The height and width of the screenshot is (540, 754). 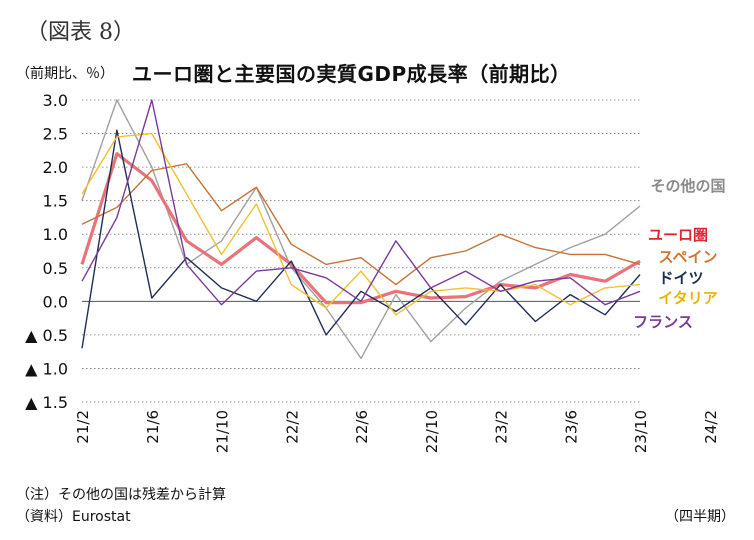 I want to click on y-tick-label: 0.5, so click(x=55, y=268).